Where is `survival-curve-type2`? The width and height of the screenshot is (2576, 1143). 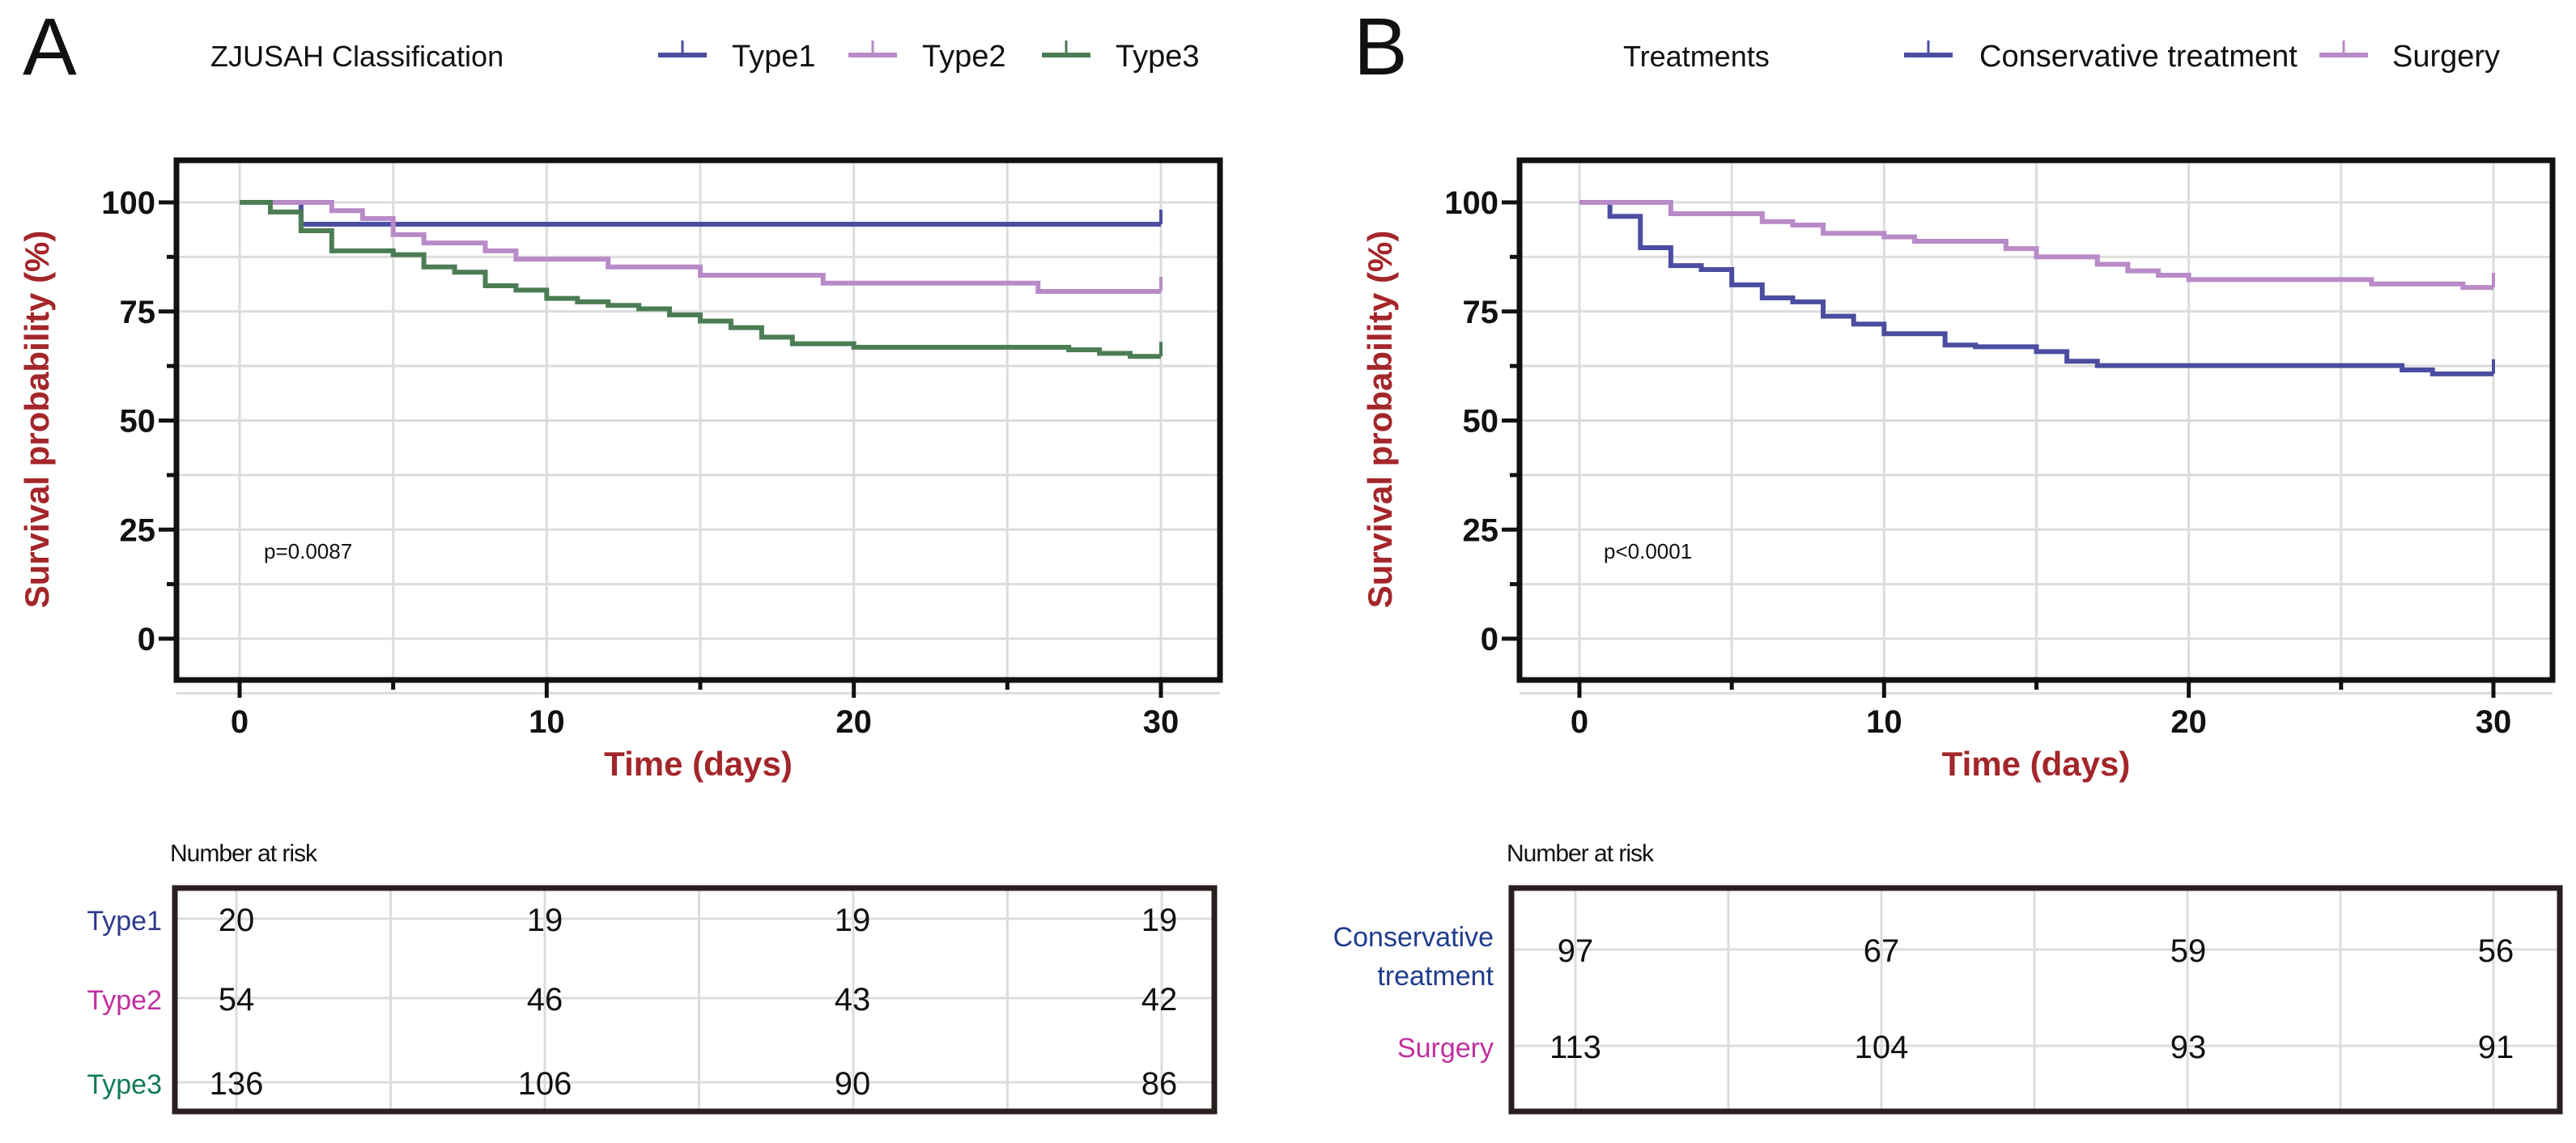
survival-curve-type2 is located at coordinates (701, 247).